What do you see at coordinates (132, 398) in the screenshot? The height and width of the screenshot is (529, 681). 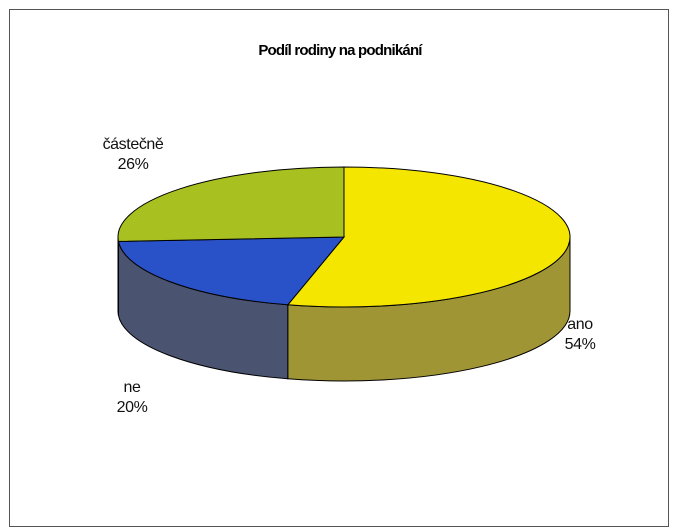 I see `slice-label-ne: ne 20%` at bounding box center [132, 398].